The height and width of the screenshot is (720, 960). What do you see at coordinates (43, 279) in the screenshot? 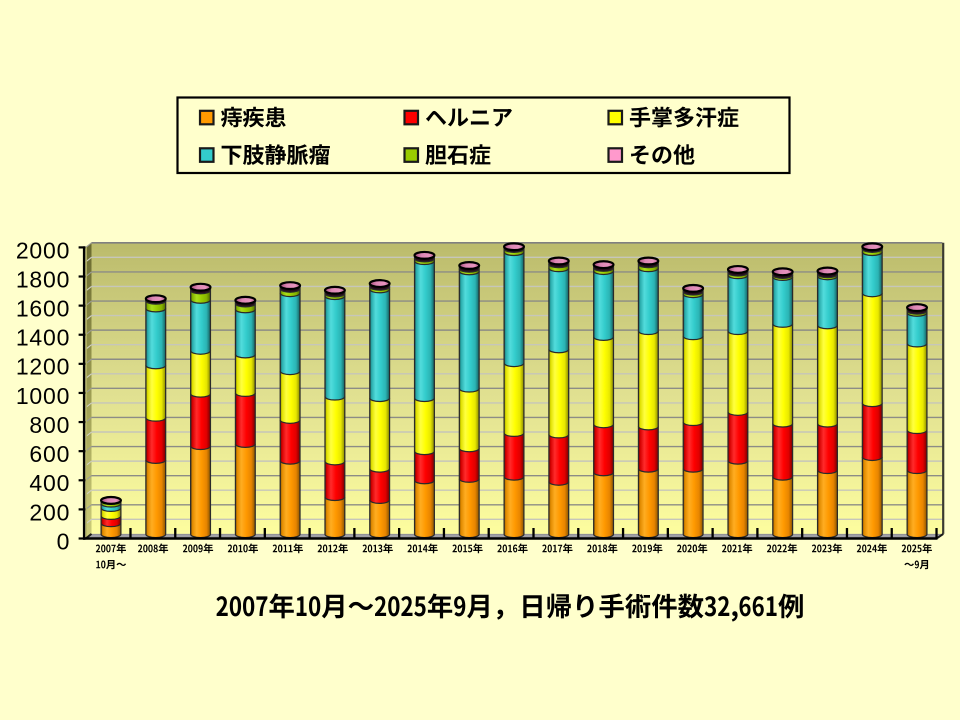
I see `svg-text: 1800` at bounding box center [43, 279].